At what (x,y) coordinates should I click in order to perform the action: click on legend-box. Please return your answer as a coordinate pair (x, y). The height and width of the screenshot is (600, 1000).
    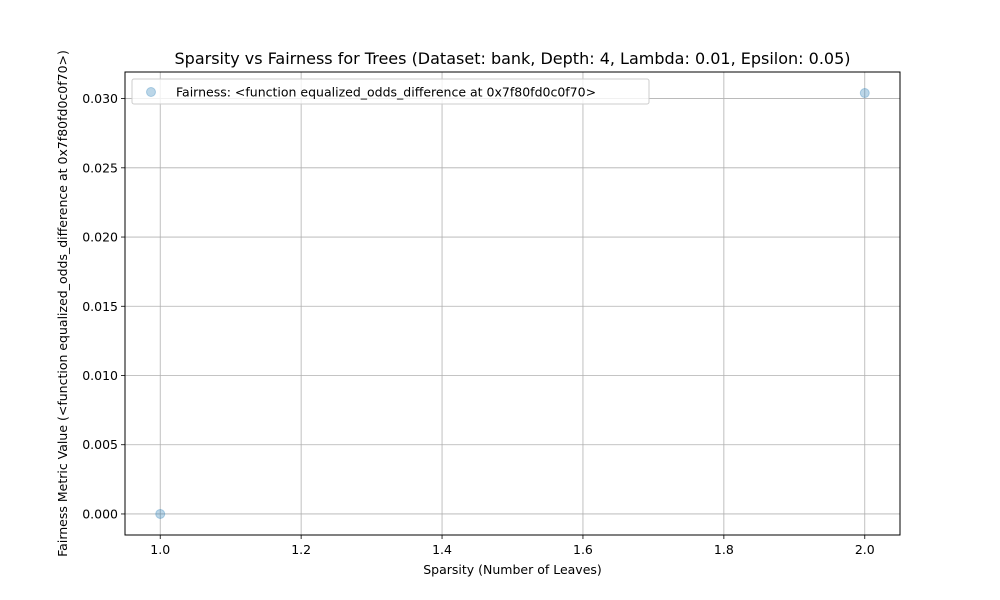
    Looking at the image, I should click on (390, 91).